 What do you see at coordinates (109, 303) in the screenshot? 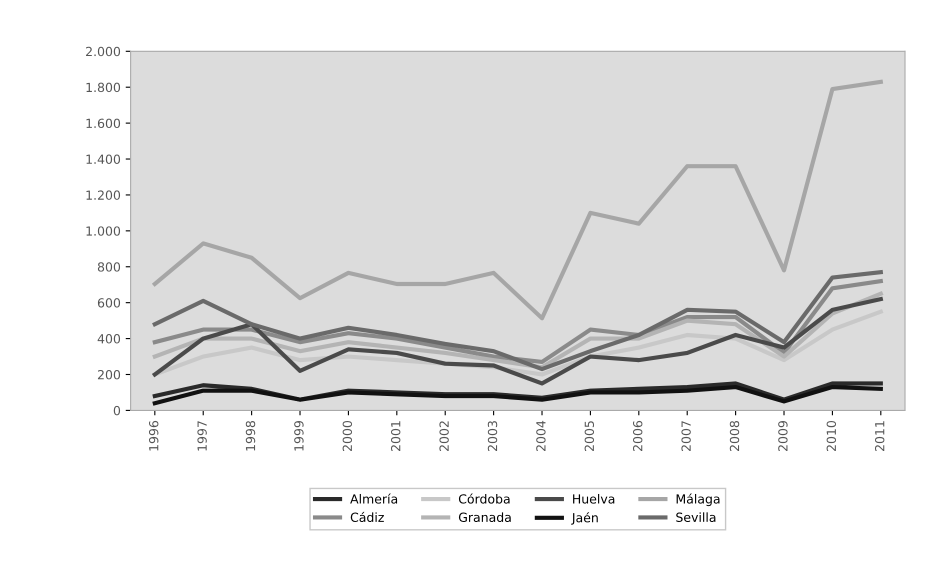
I see `y-tick-label: 600` at bounding box center [109, 303].